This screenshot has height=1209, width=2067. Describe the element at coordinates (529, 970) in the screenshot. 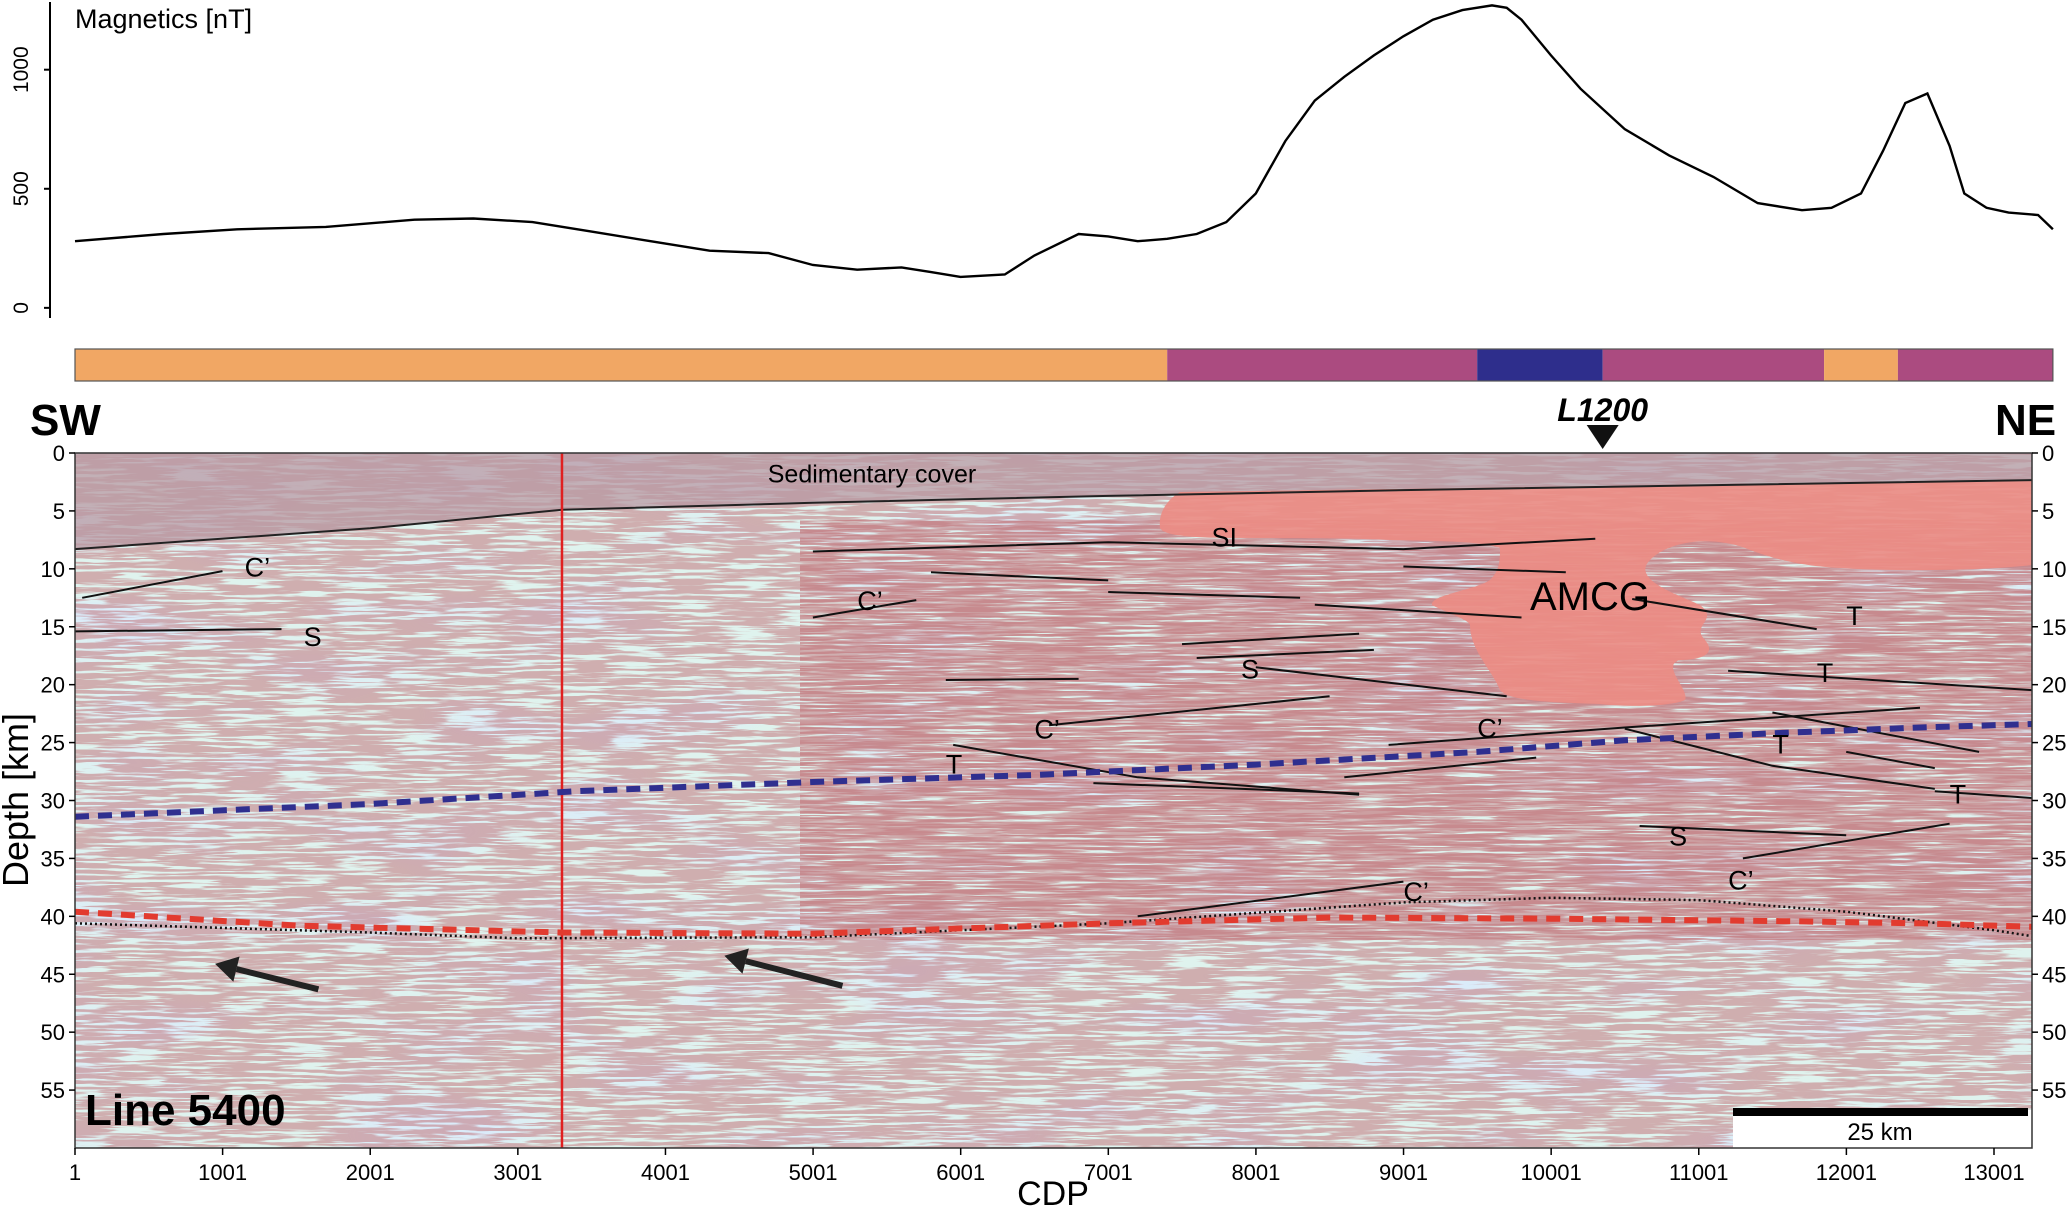

I see `arrows` at that location.